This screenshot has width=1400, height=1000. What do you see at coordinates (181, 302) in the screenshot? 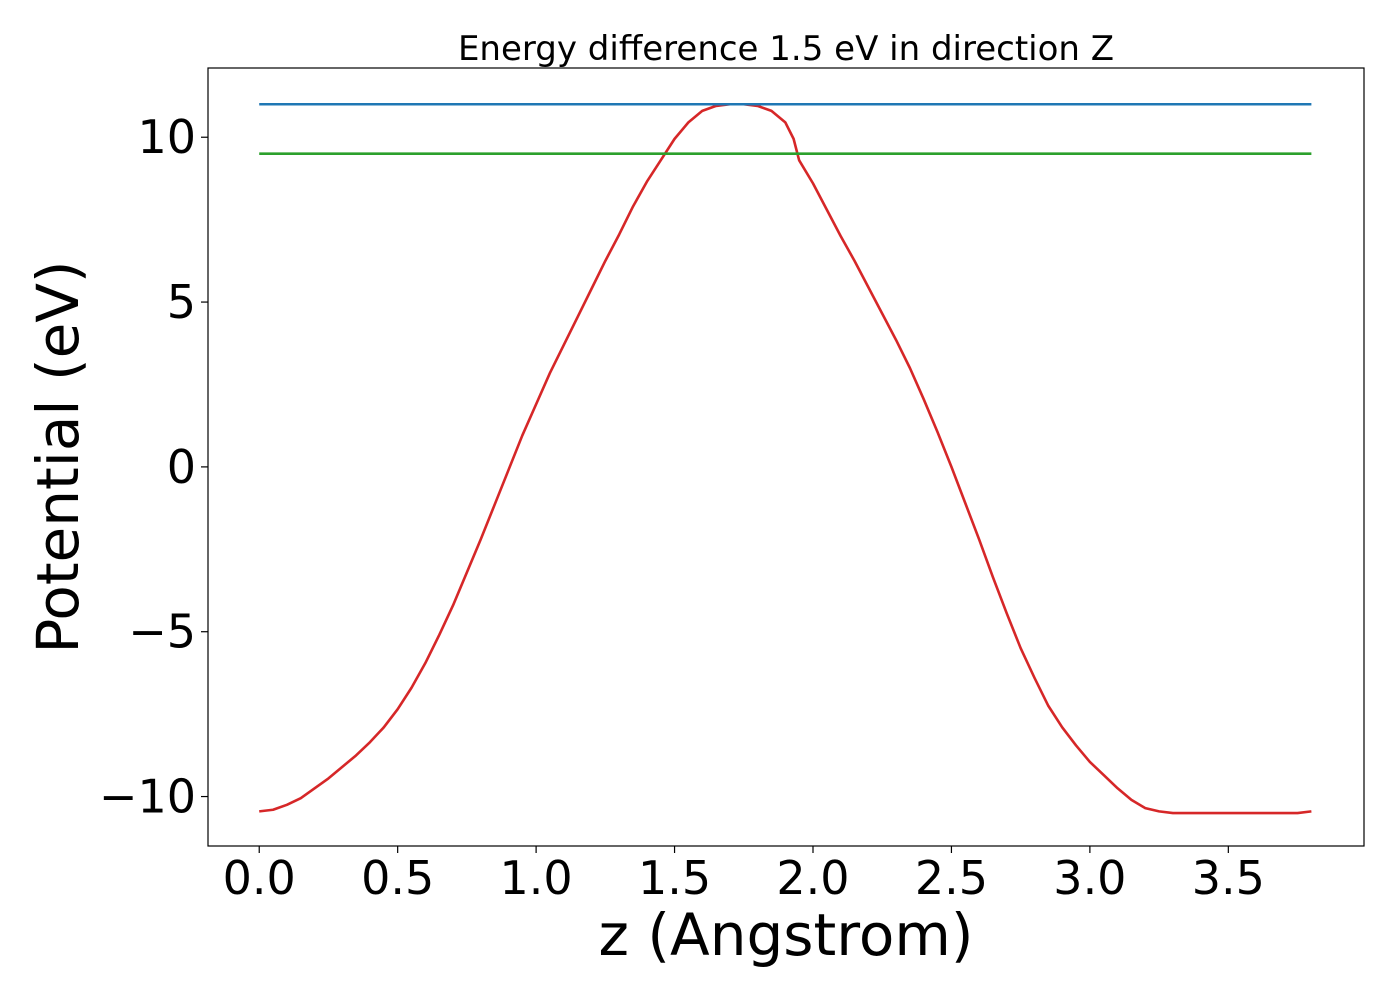
I see `y-tick-label: 5` at bounding box center [181, 302].